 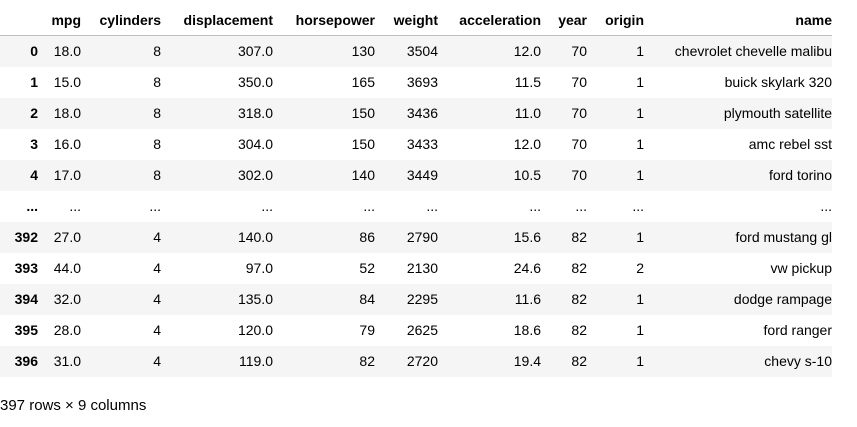 What do you see at coordinates (34, 51) in the screenshot?
I see `row-index: 0` at bounding box center [34, 51].